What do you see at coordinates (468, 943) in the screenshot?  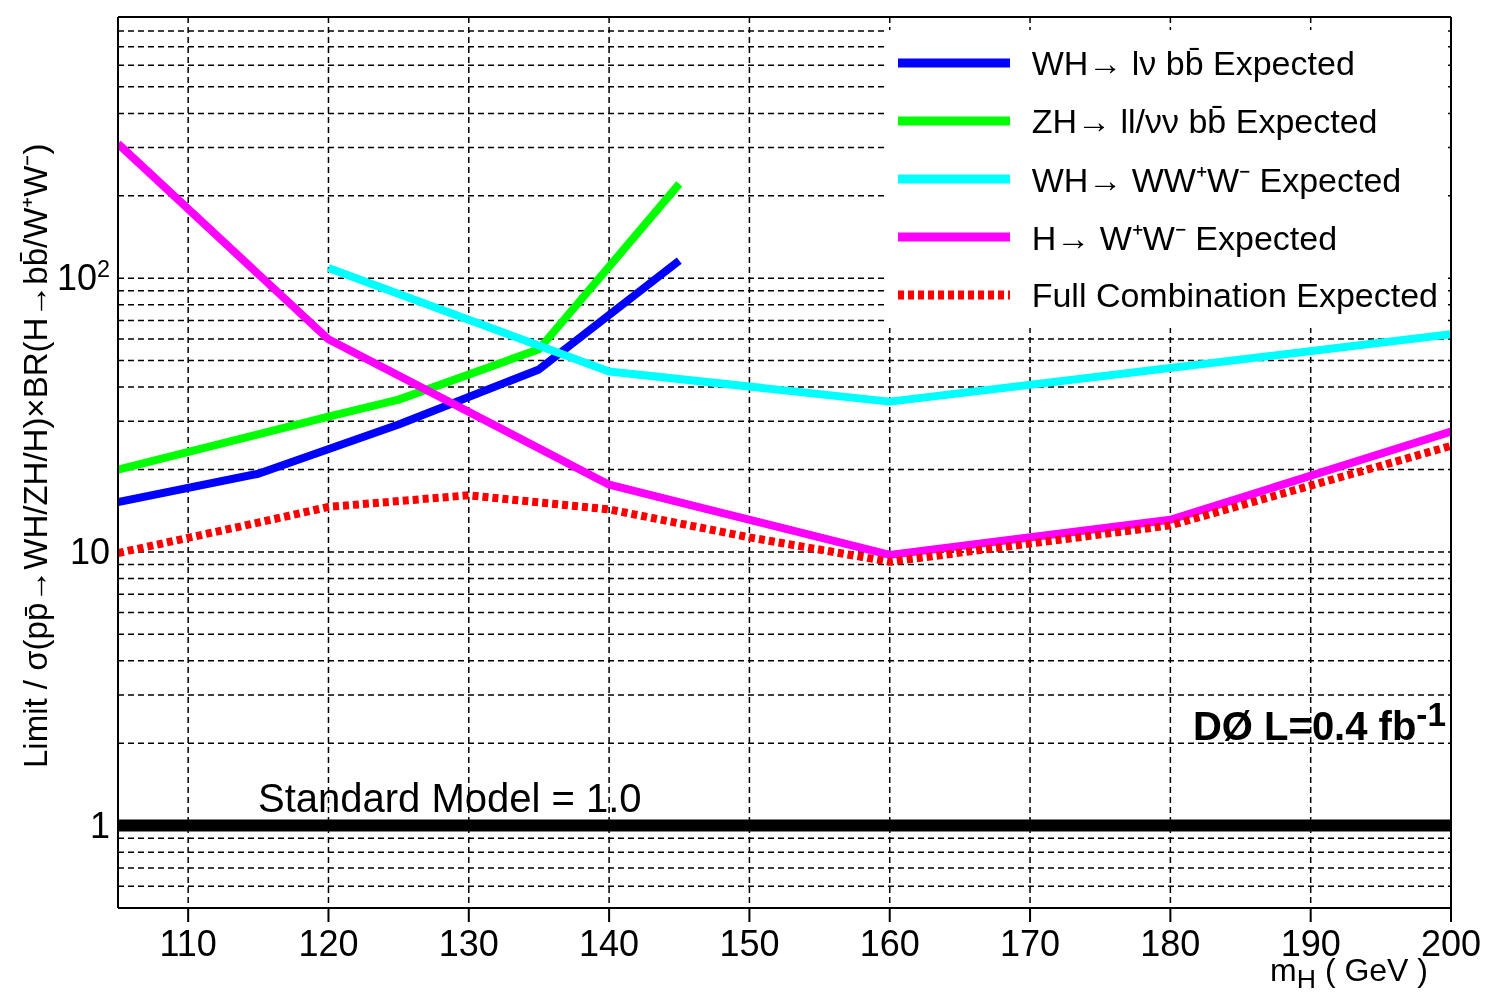 I see `x-tick-label: 130` at bounding box center [468, 943].